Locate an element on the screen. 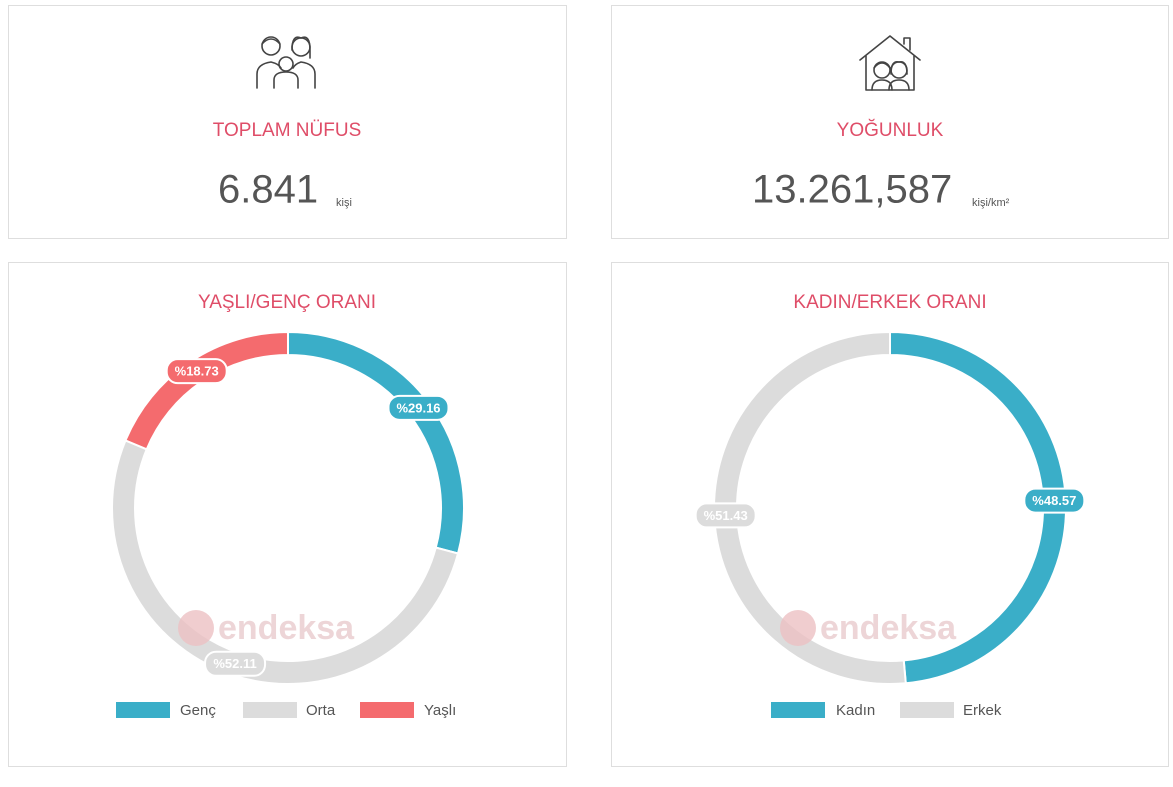 The height and width of the screenshot is (787, 1173). value-label: %18.73 is located at coordinates (196, 371).